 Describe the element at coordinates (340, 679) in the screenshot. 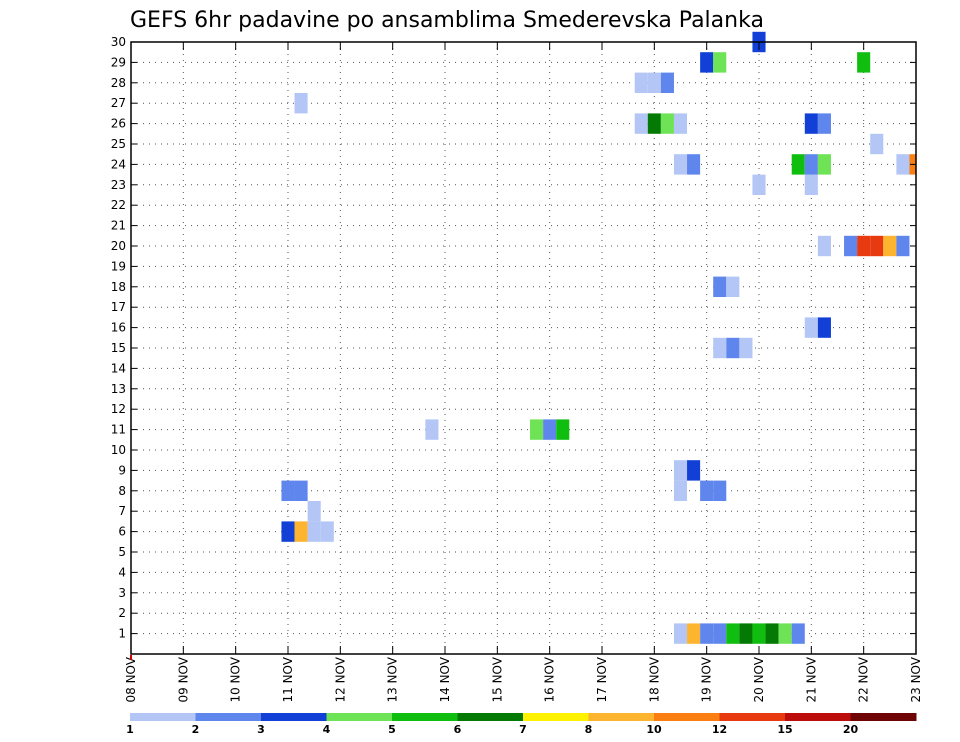

I see `x-tick-label: 12 NOV` at that location.